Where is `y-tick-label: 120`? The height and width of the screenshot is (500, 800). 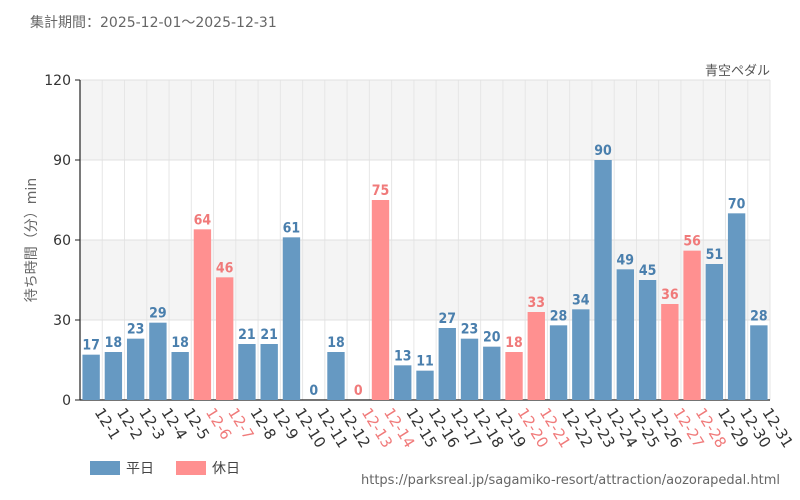
y-tick-label: 120 is located at coordinates (57, 81).